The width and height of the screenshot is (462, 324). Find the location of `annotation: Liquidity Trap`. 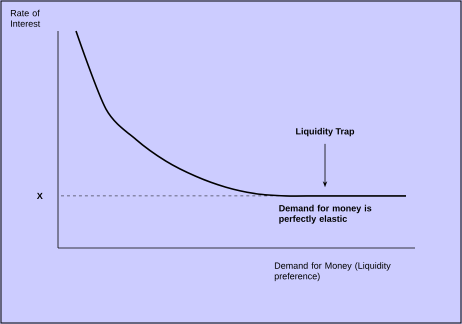

annotation: Liquidity Trap is located at coordinates (325, 132).